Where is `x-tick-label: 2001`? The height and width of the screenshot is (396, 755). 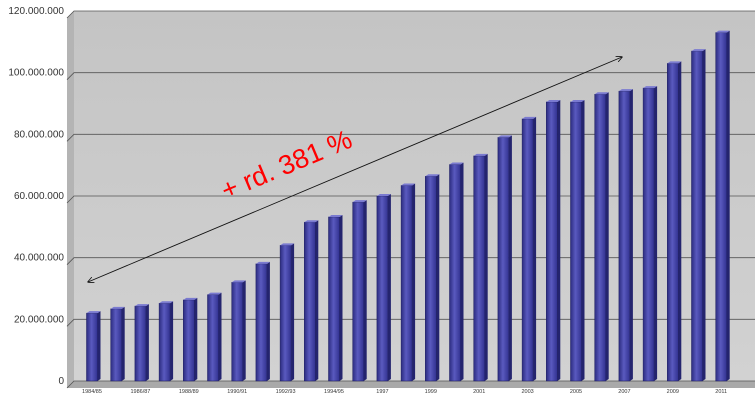 x-tick-label: 2001 is located at coordinates (479, 392).